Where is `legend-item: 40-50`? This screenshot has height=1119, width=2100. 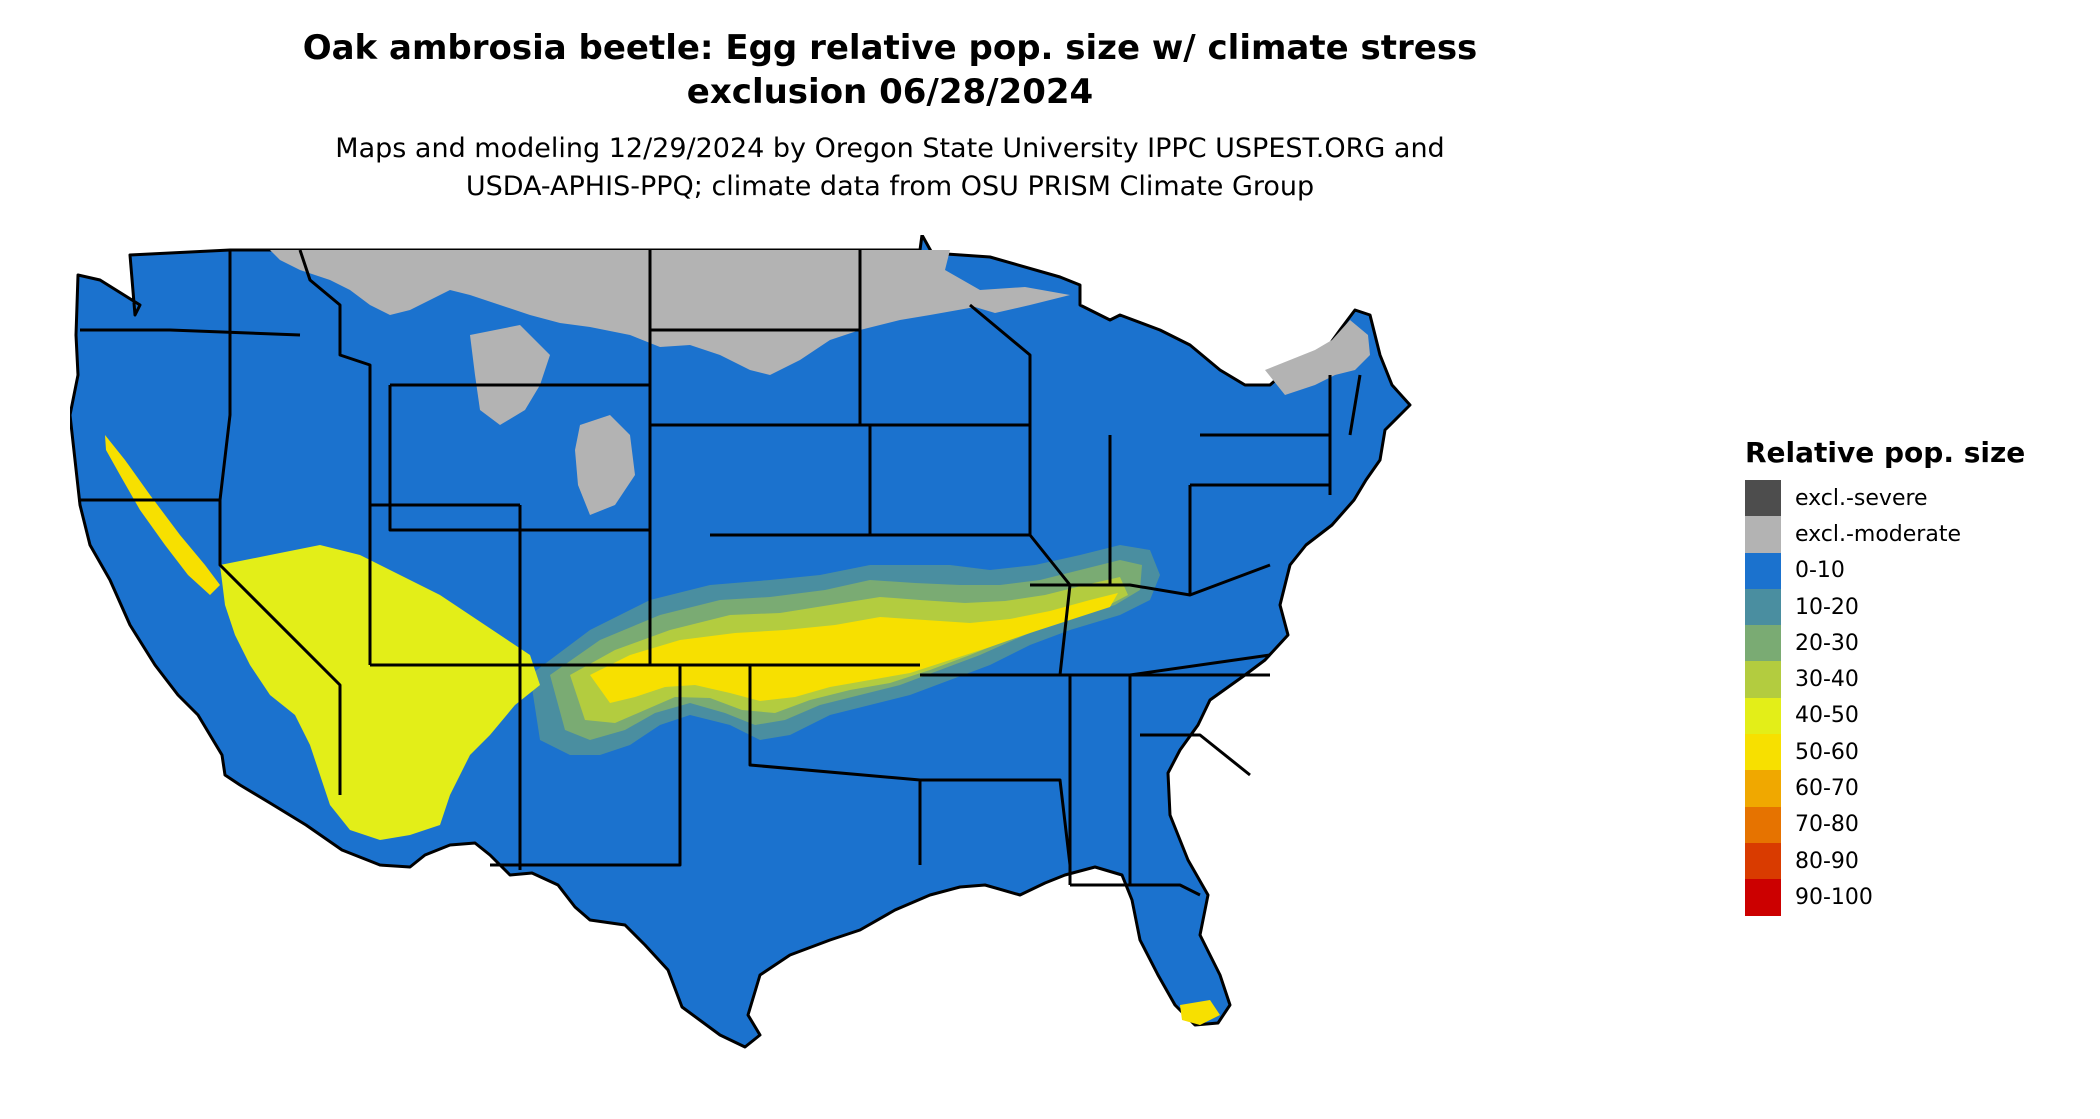
legend-item: 40-50 is located at coordinates (1915, 716).